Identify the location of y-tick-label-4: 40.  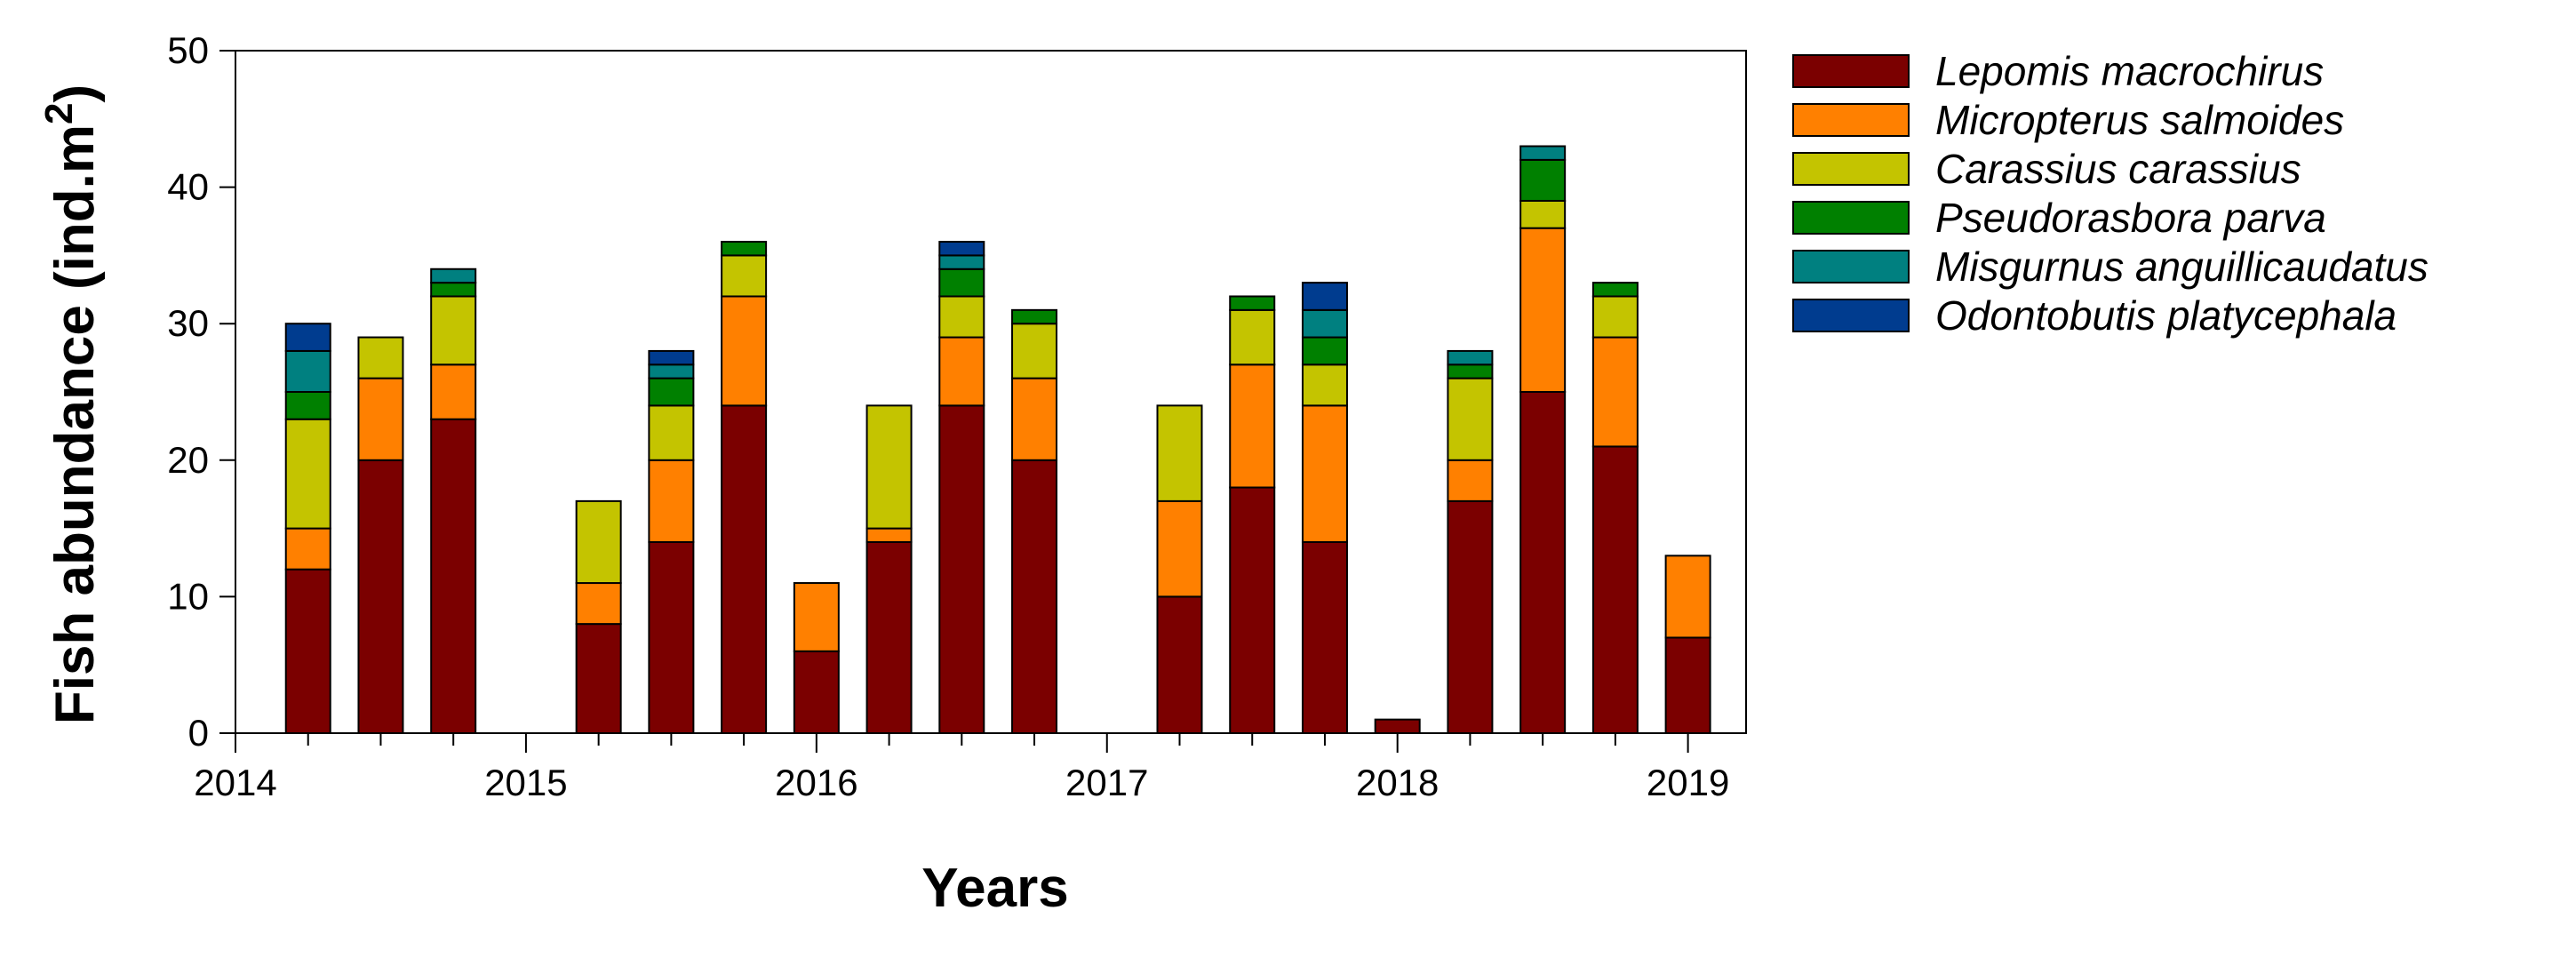
(188, 187).